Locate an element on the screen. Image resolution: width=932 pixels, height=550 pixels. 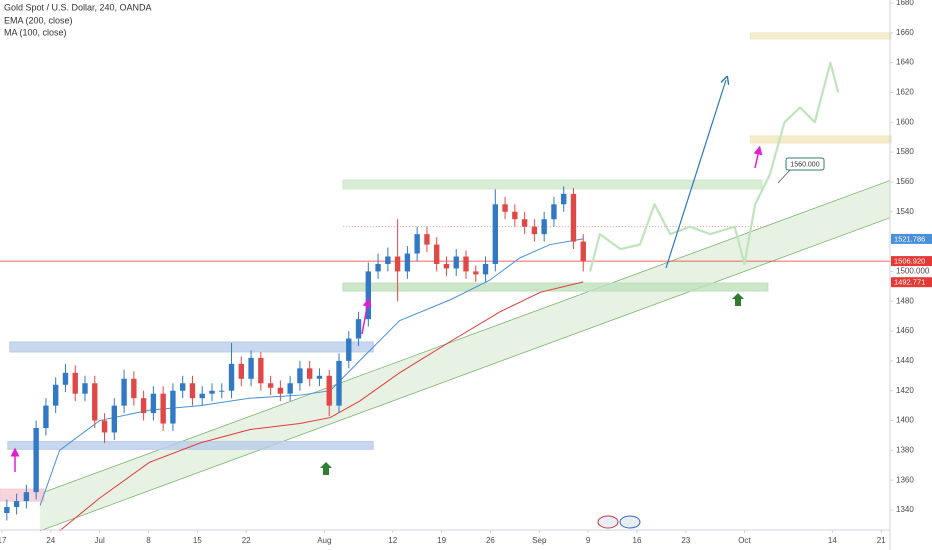
x-tick-label: 9 is located at coordinates (588, 540).